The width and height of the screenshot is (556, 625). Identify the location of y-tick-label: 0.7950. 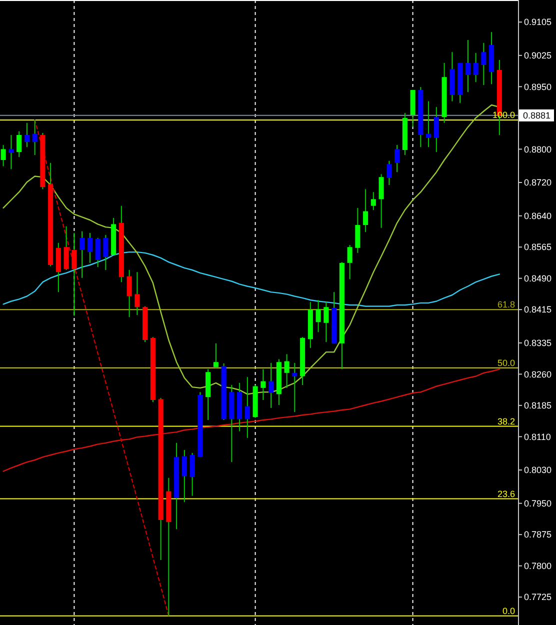
(538, 503).